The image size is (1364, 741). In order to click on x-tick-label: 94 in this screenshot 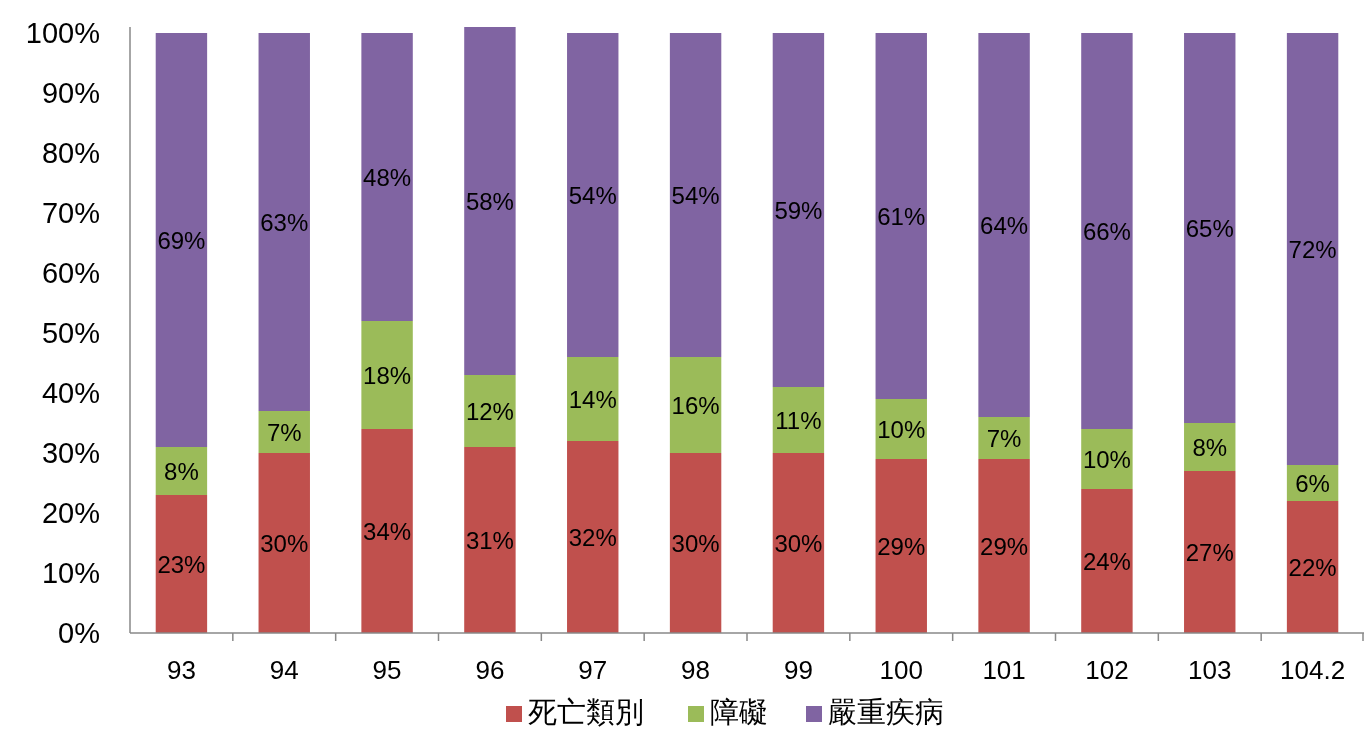, I will do `click(284, 670)`.